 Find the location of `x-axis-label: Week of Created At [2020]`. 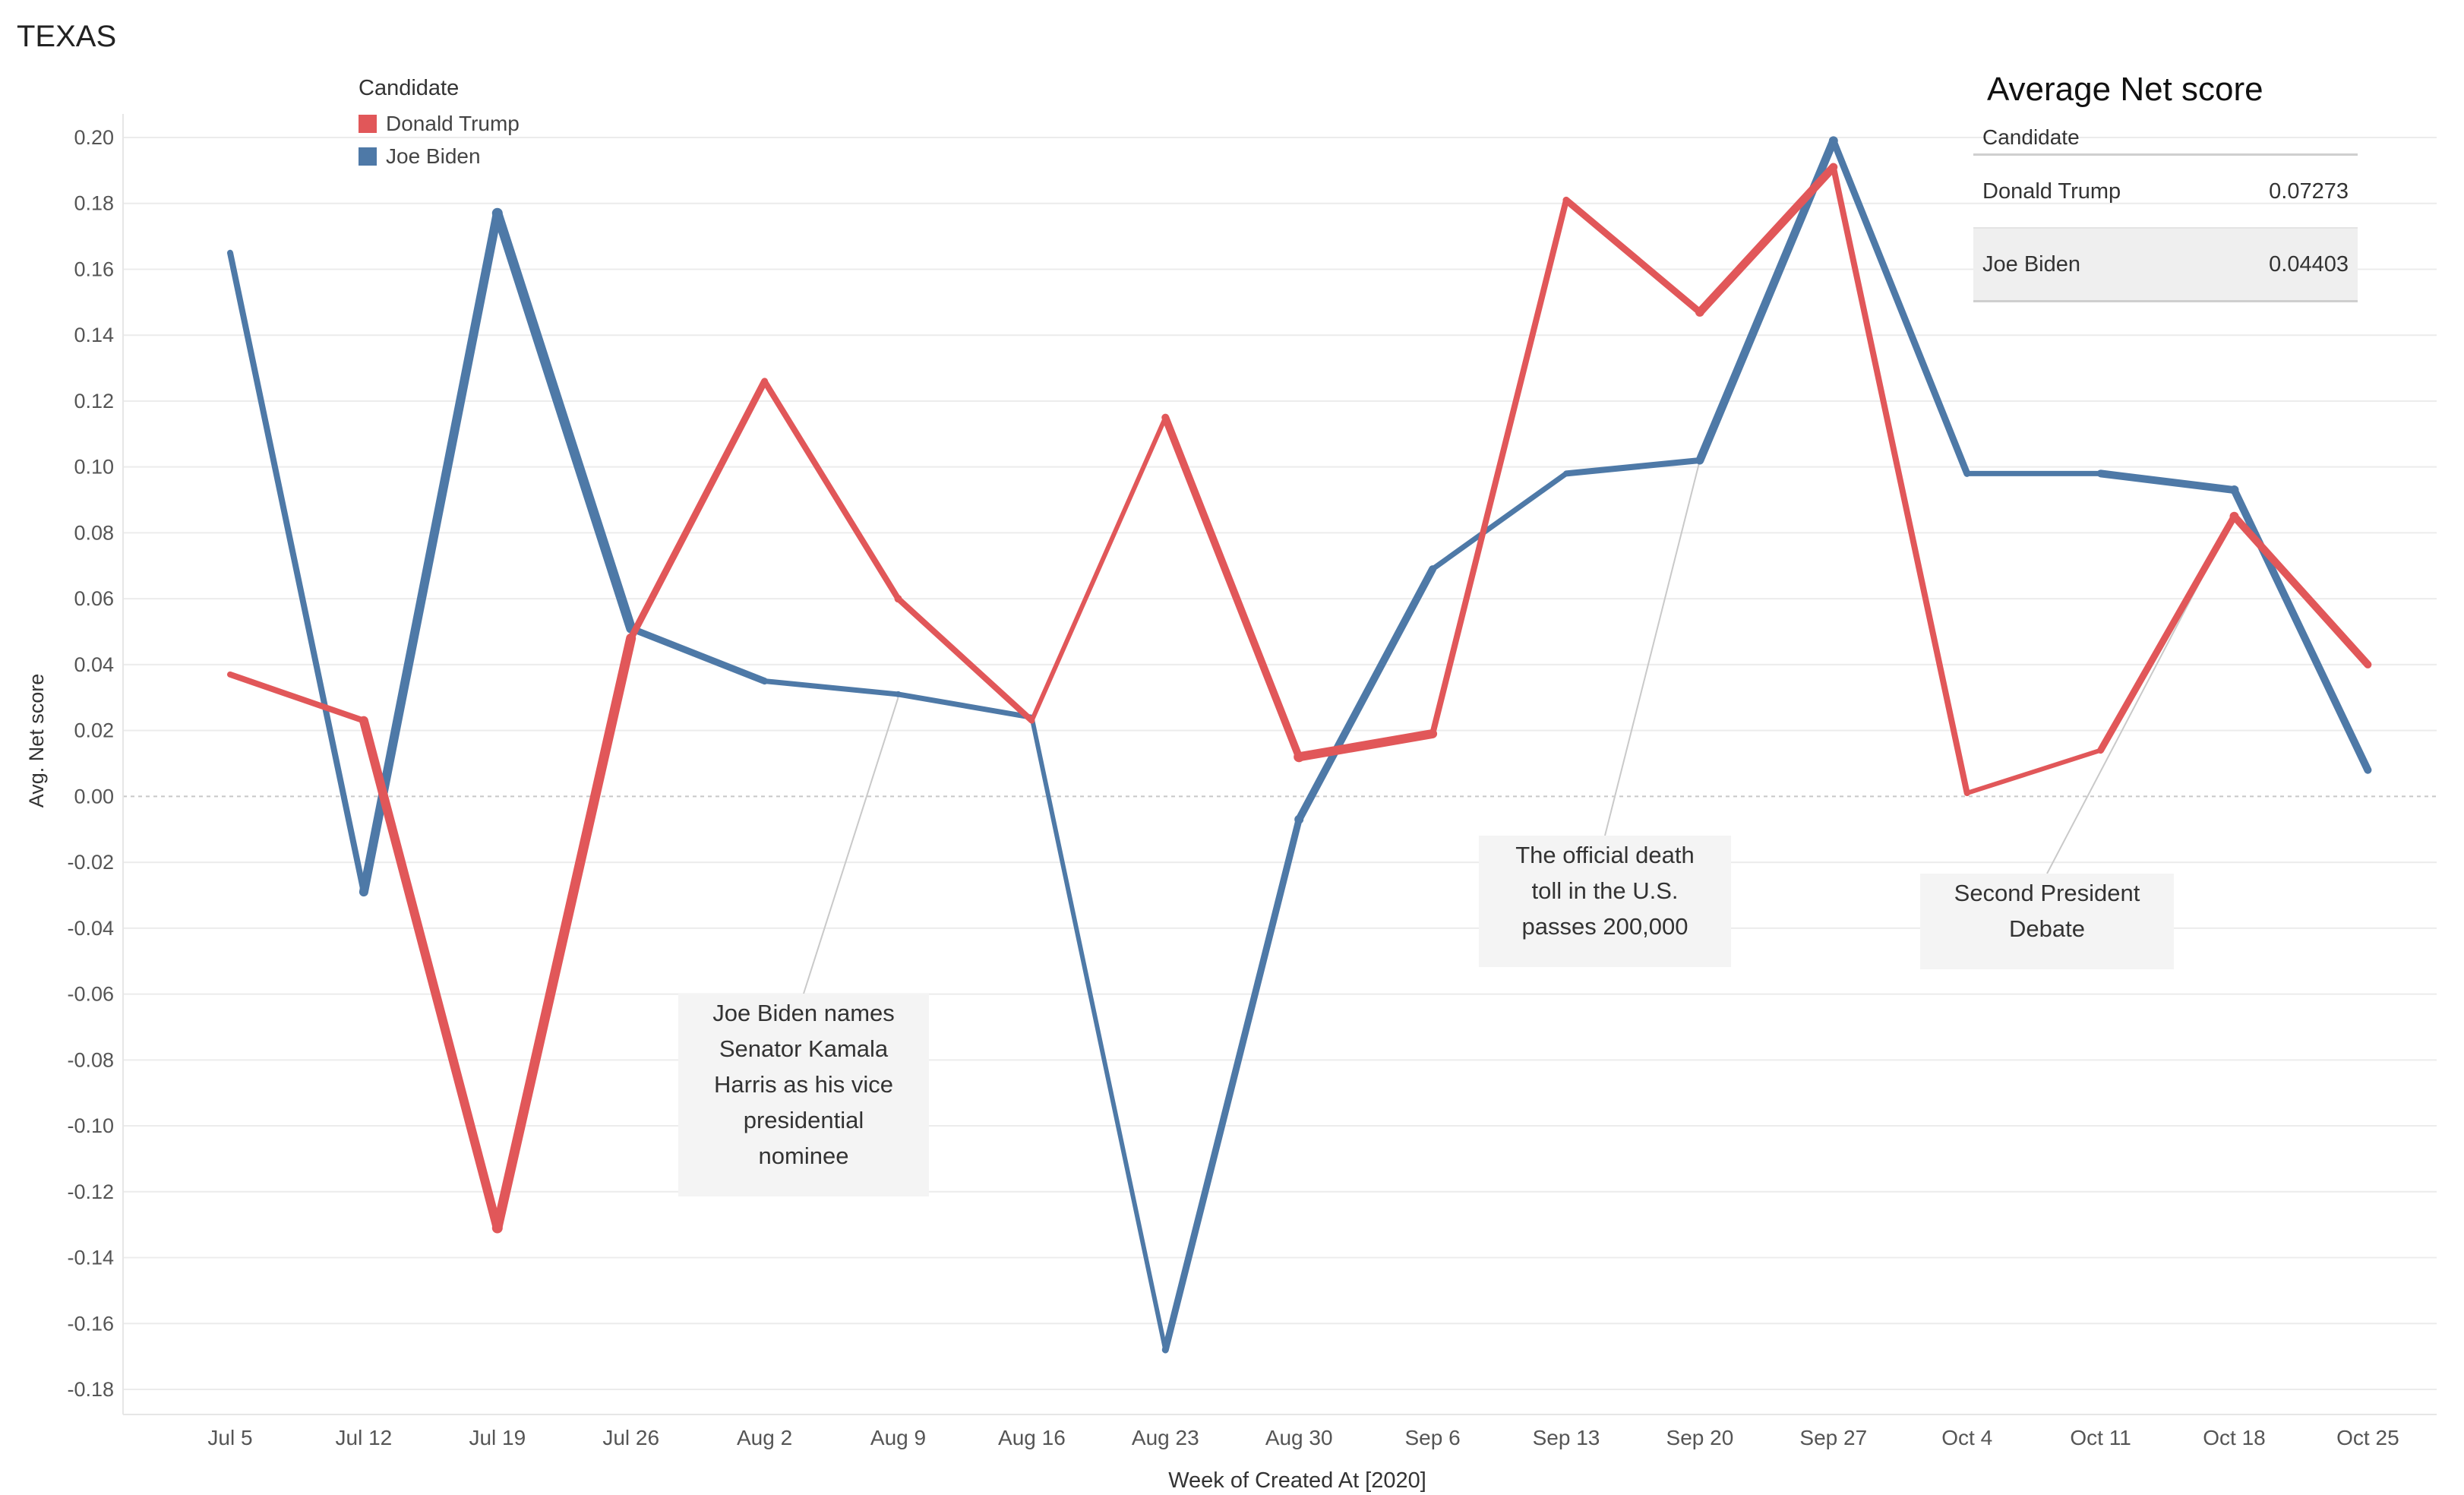

x-axis-label: Week of Created At [2020] is located at coordinates (1297, 1480).